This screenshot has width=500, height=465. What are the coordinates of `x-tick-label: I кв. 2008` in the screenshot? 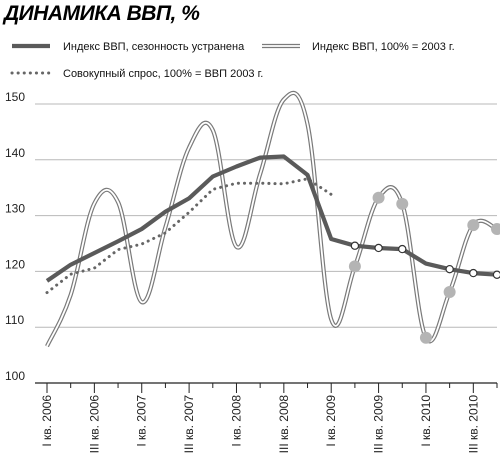 It's located at (236, 421).